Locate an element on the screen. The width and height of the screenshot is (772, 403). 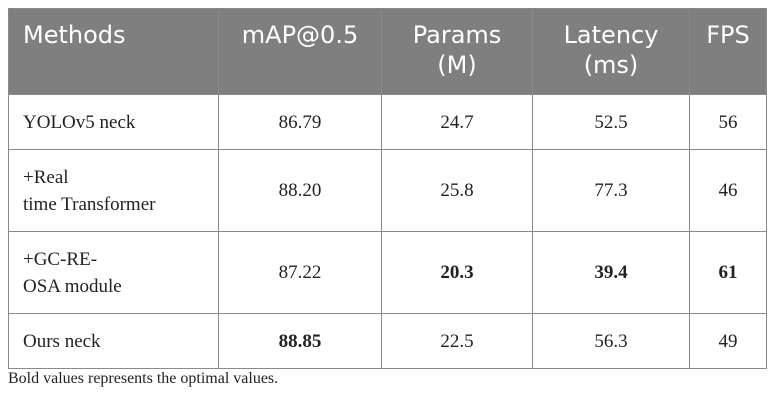
fps-cell: 56 is located at coordinates (728, 122).